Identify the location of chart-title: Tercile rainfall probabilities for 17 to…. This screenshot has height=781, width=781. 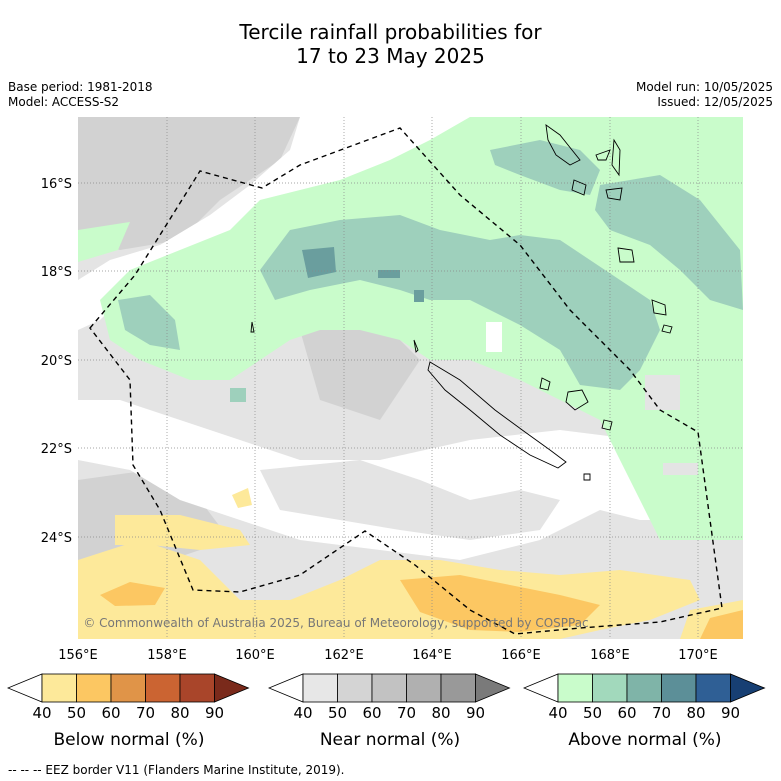
(390, 44).